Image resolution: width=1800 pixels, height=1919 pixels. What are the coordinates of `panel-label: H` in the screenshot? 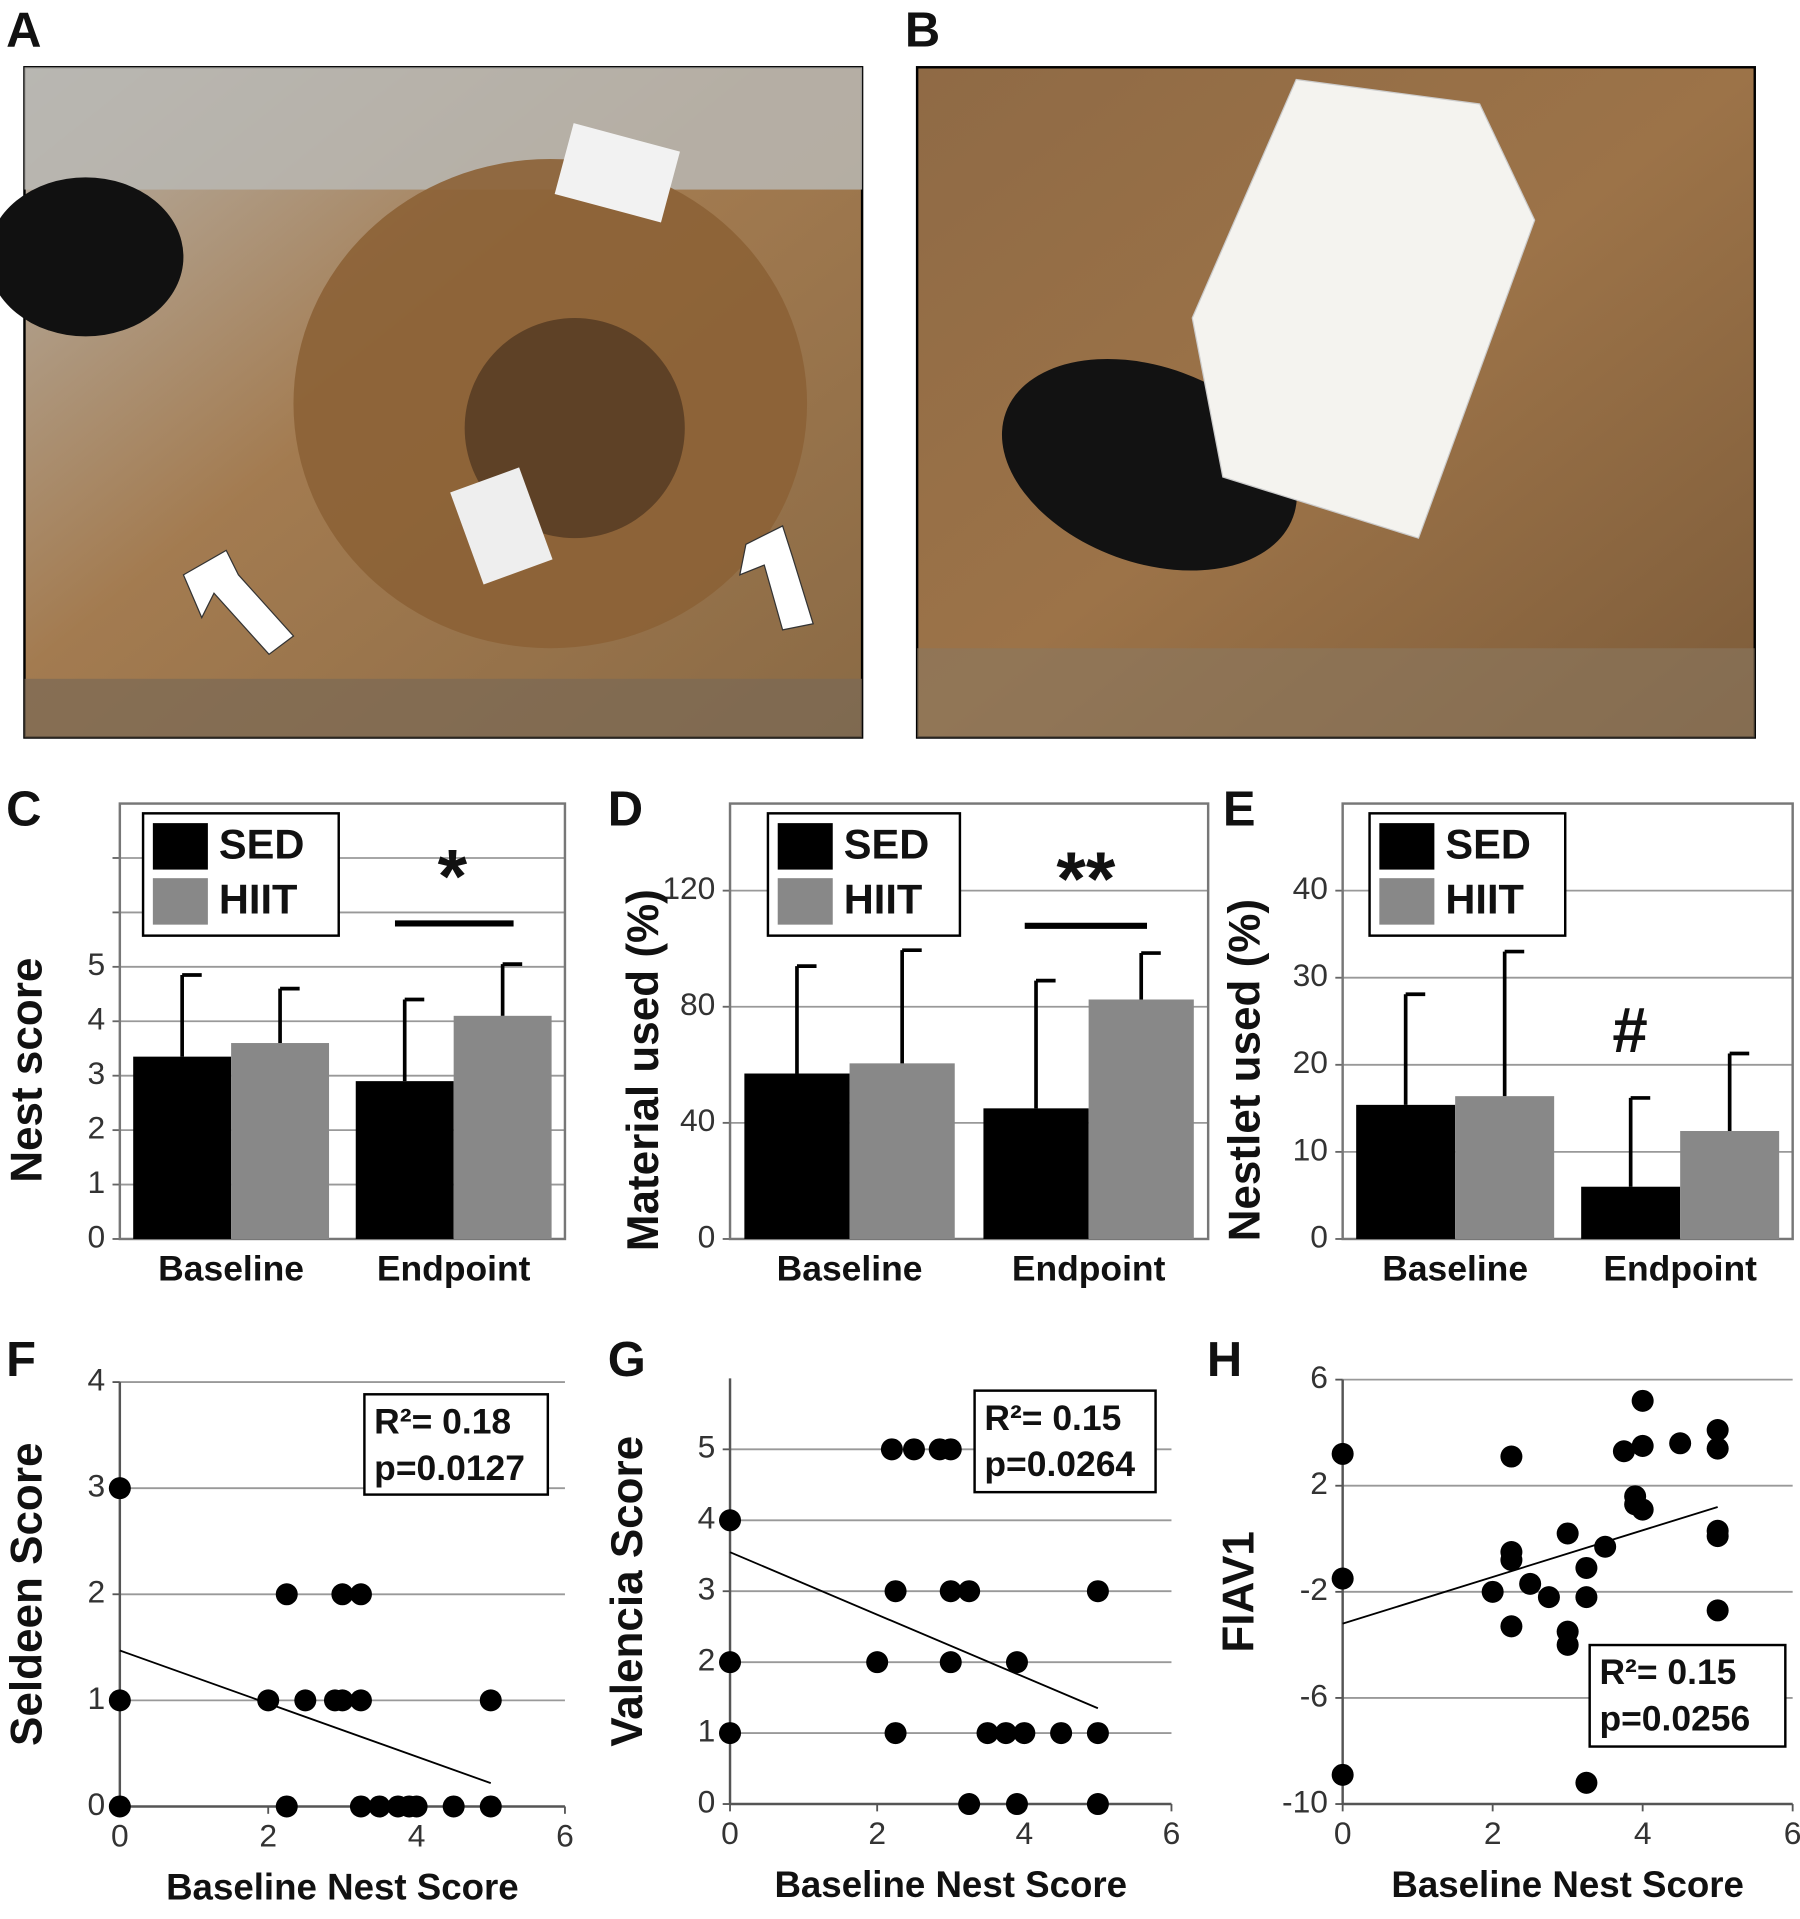 It's located at (1224, 1360).